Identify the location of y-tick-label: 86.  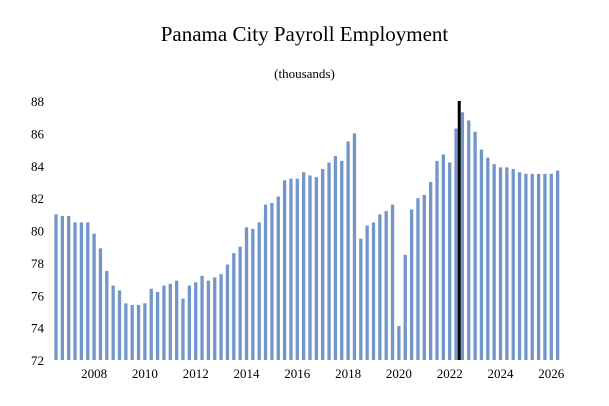
(38, 133).